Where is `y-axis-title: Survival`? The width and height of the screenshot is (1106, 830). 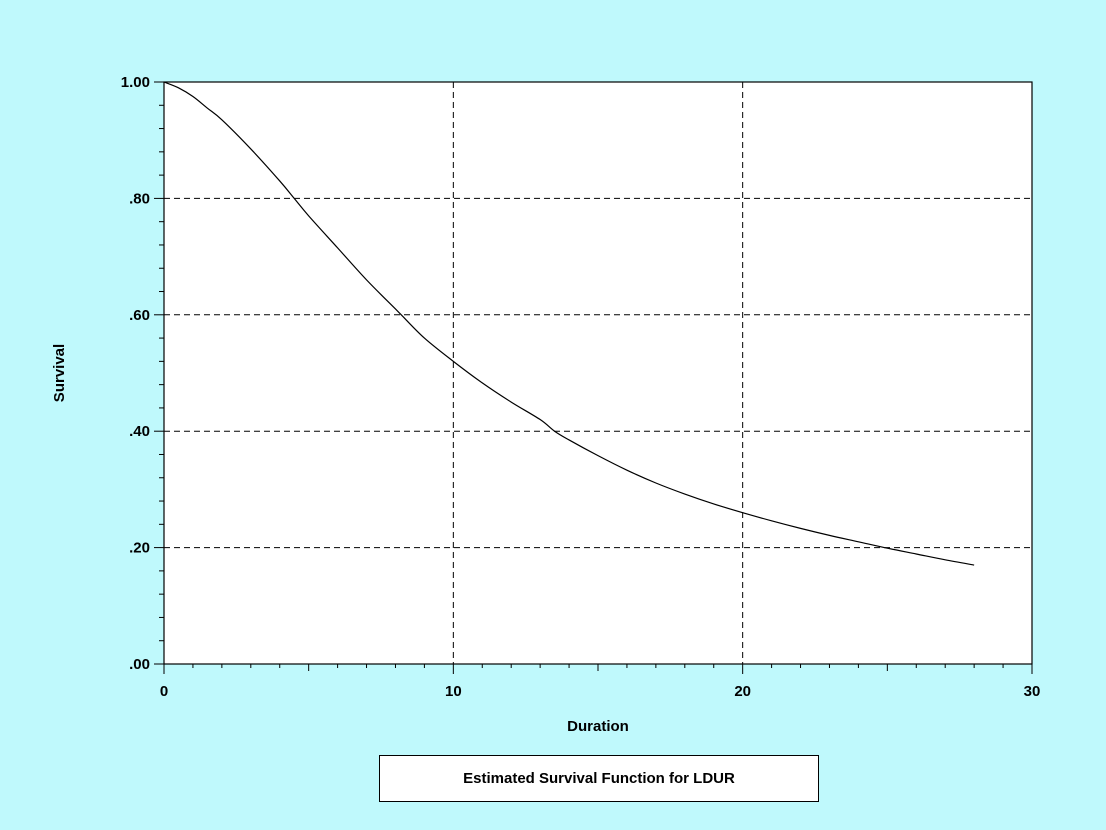
y-axis-title: Survival is located at coordinates (59, 373).